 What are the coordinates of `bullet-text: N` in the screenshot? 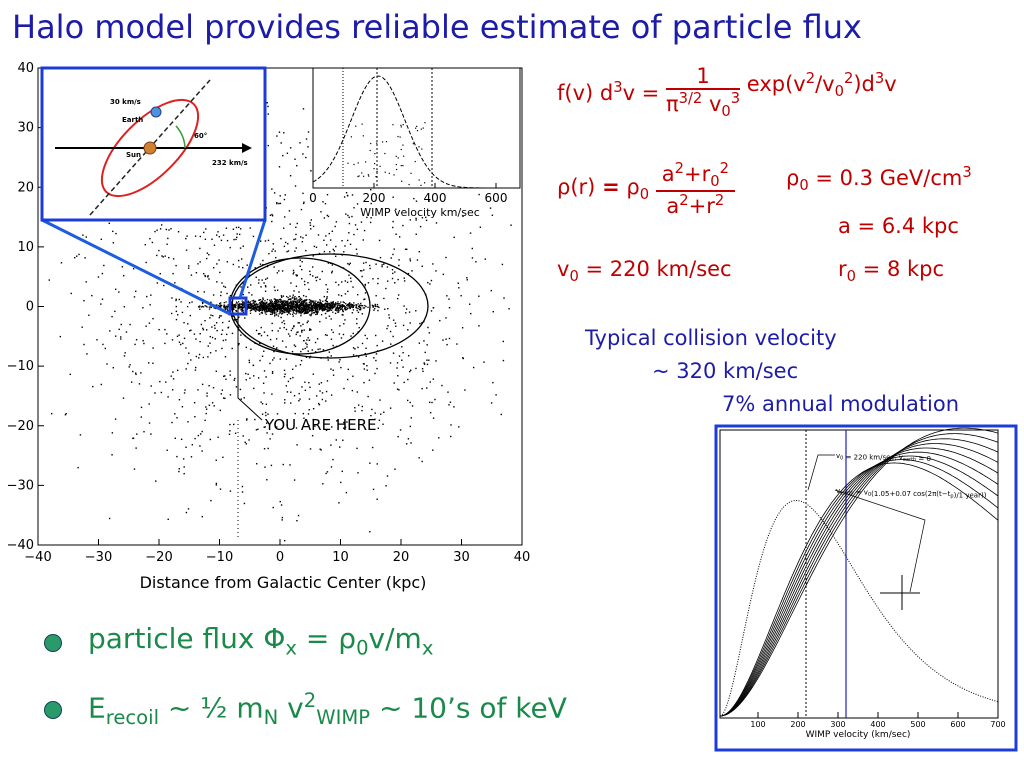 It's located at (271, 717).